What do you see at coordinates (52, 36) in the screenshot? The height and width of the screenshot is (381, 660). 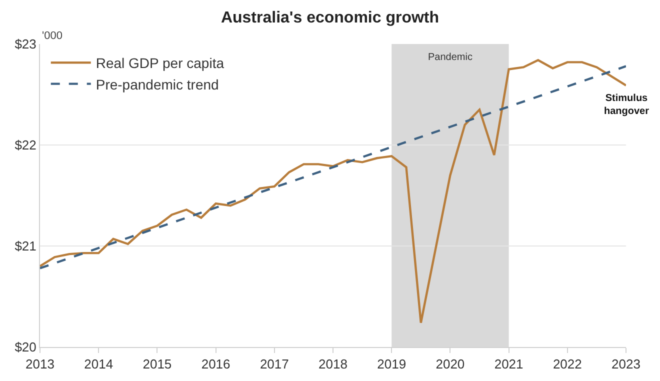 I see `y-axis-title: '000` at bounding box center [52, 36].